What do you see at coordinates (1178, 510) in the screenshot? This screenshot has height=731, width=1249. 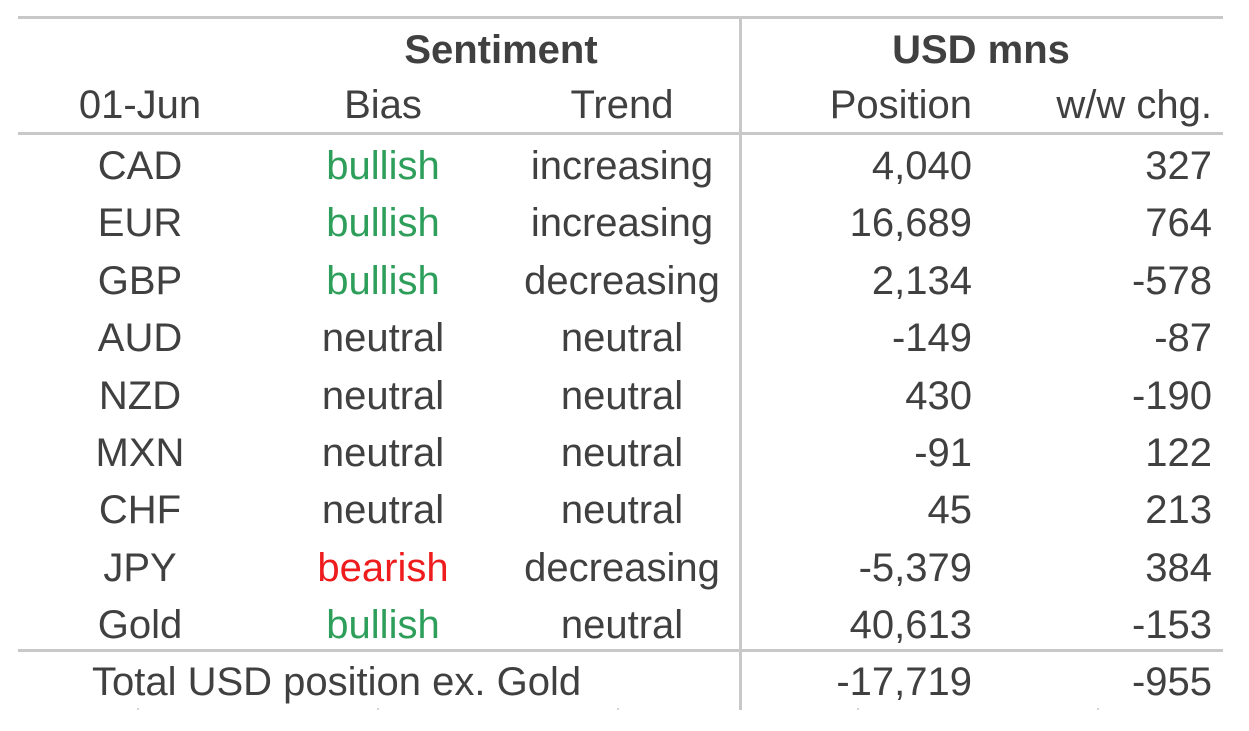 I see `change-value: 213` at bounding box center [1178, 510].